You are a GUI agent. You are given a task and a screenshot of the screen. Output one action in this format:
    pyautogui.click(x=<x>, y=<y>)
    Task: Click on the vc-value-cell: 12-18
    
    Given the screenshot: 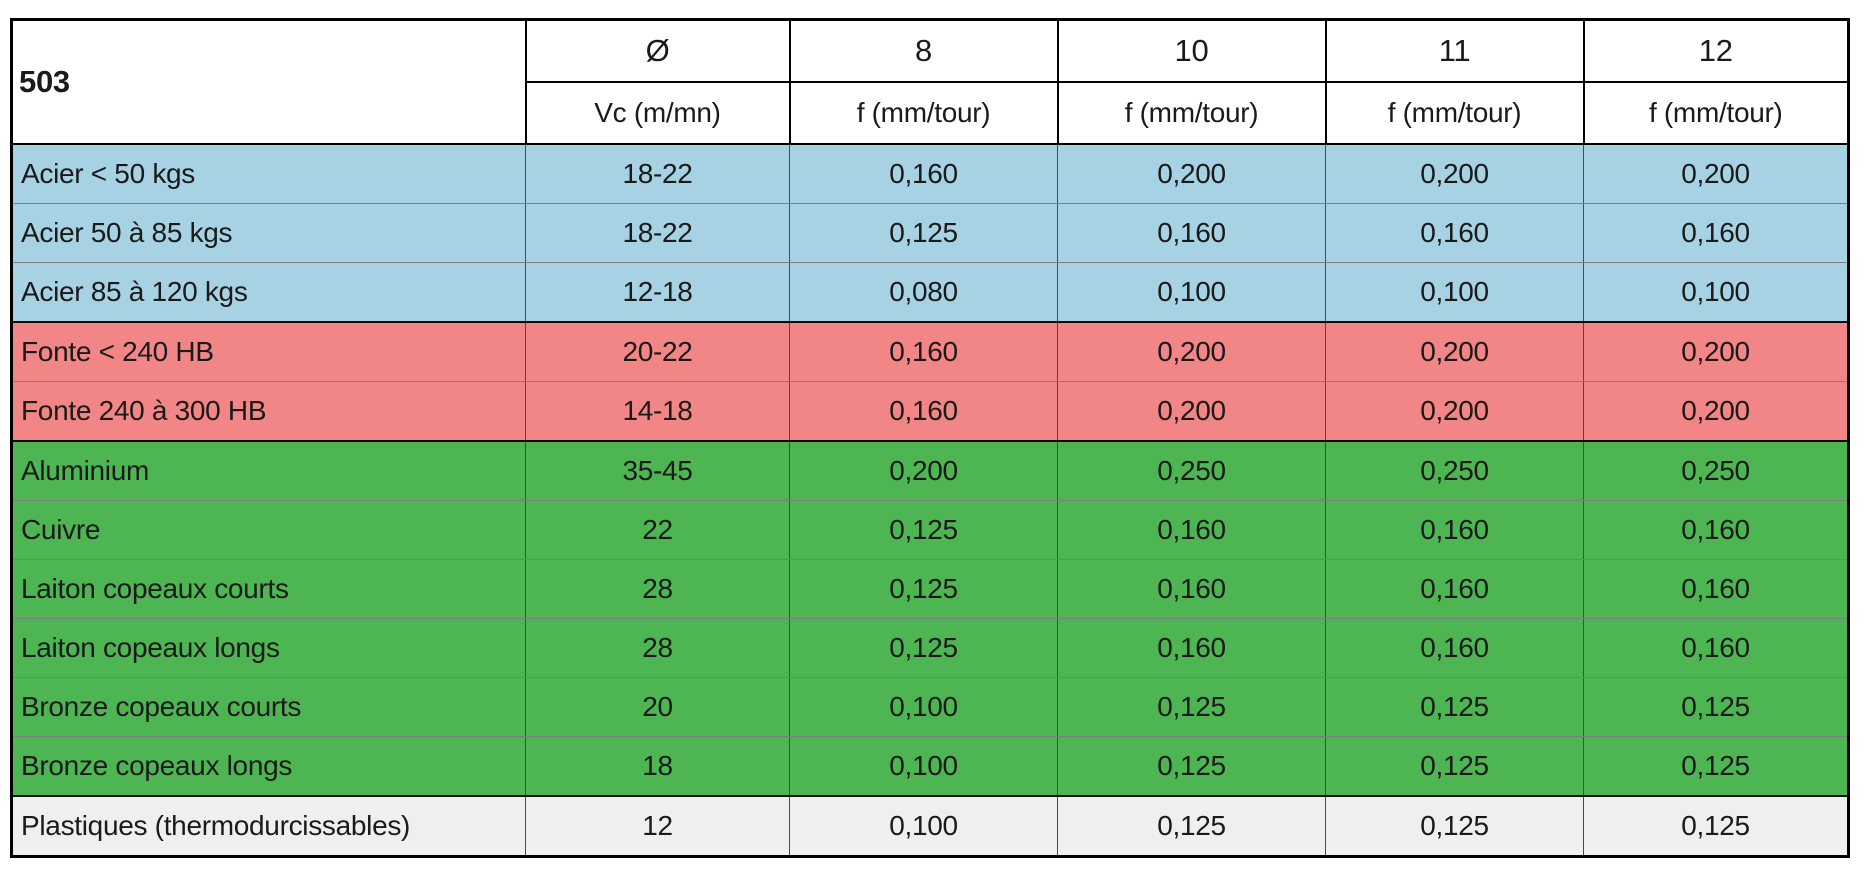 What is the action you would take?
    pyautogui.click(x=657, y=292)
    